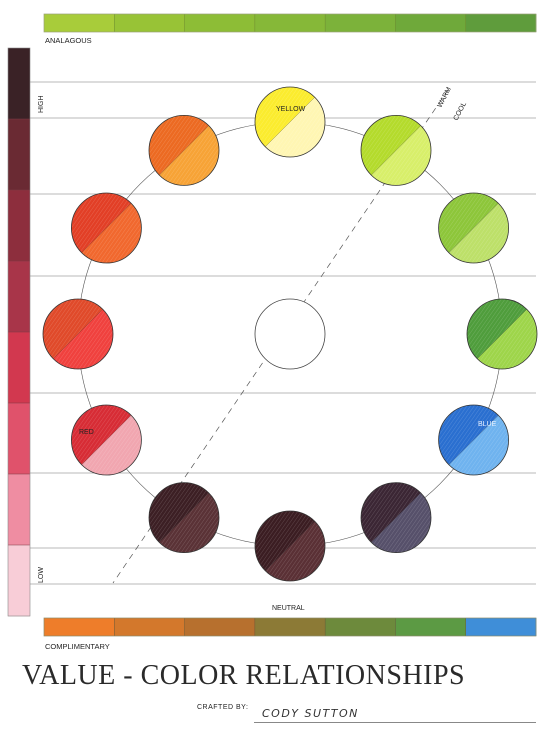 The width and height of the screenshot is (550, 739). Describe the element at coordinates (445, 97) in the screenshot. I see `warm-label: WARM` at that location.